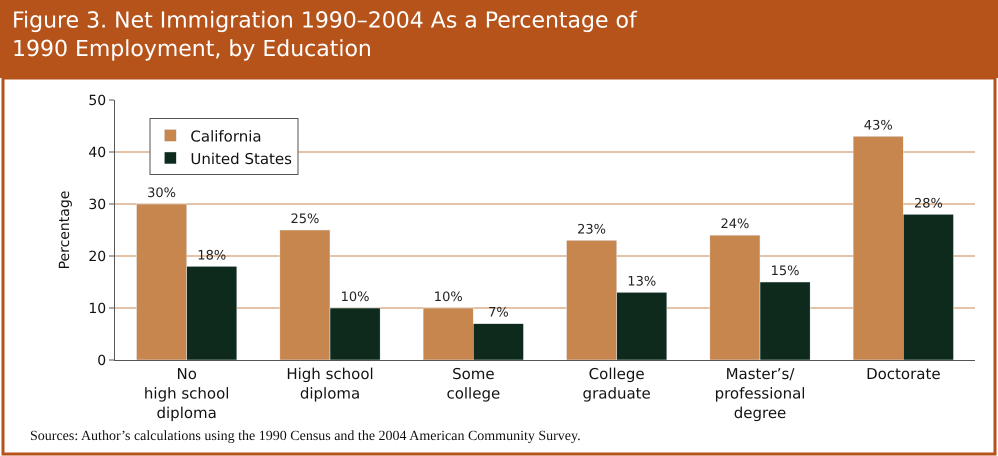 The width and height of the screenshot is (998, 456). Describe the element at coordinates (241, 159) in the screenshot. I see `legend-label: United States` at that location.